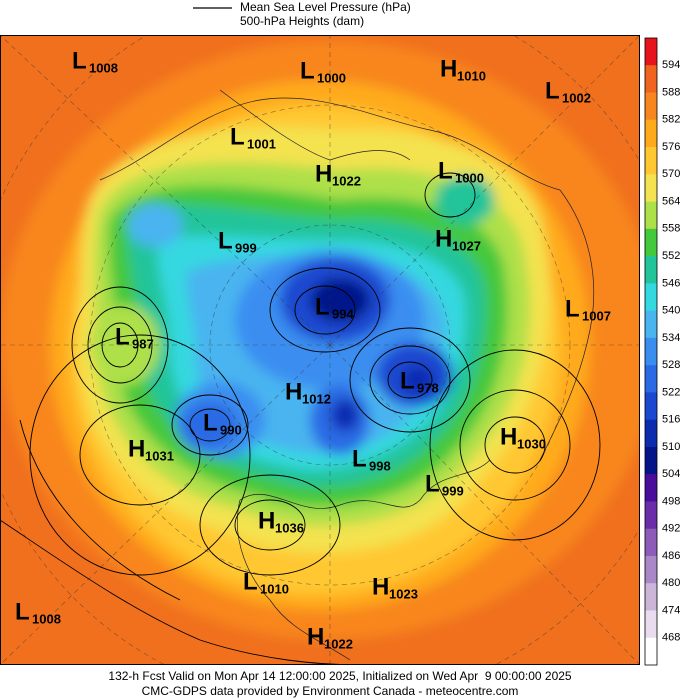  I want to click on center-value: 1012, so click(316, 398).